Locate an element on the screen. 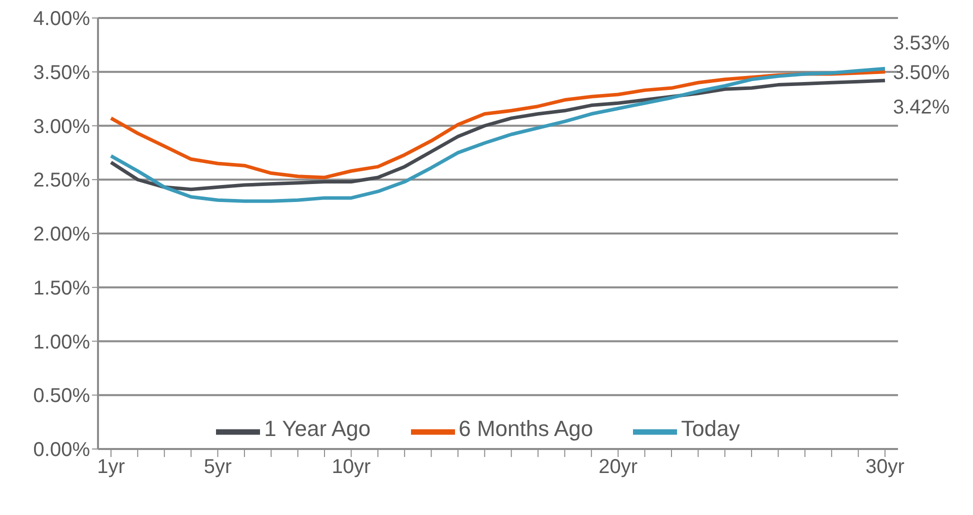 The width and height of the screenshot is (973, 515). legend-label: Today is located at coordinates (710, 429).